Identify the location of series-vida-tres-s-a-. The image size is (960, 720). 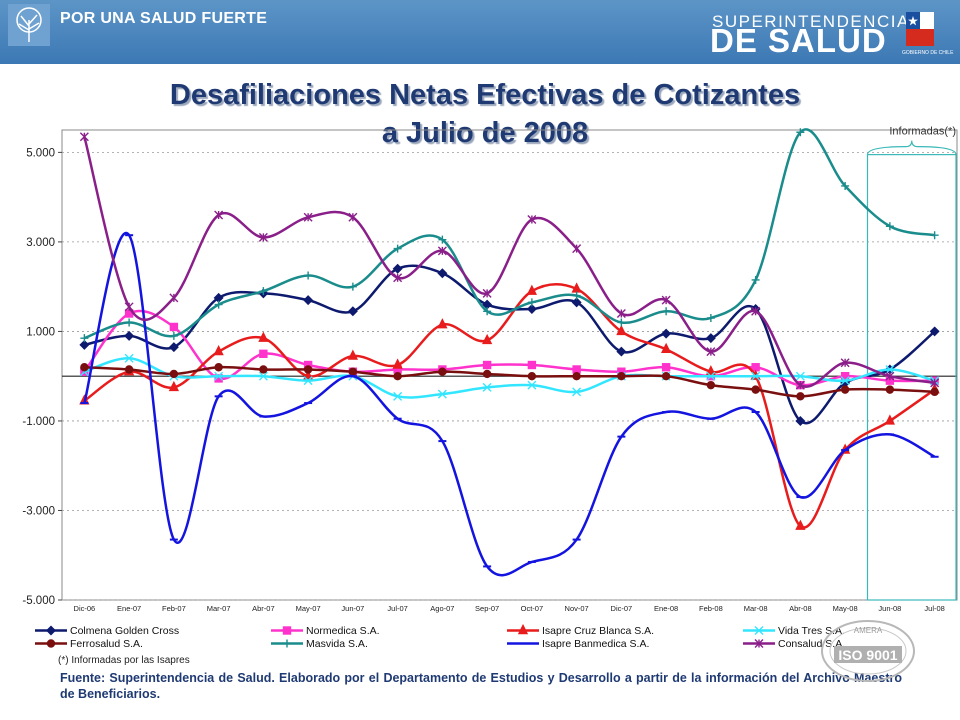
(509, 377).